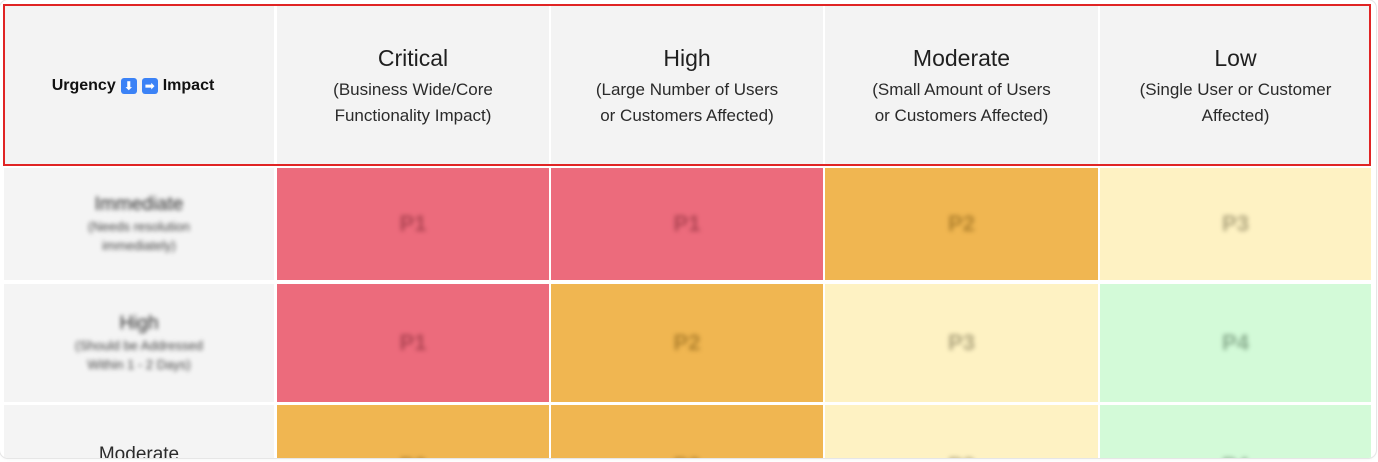 The image size is (1378, 462). What do you see at coordinates (83, 85) in the screenshot?
I see `urgency-label: Urgency` at bounding box center [83, 85].